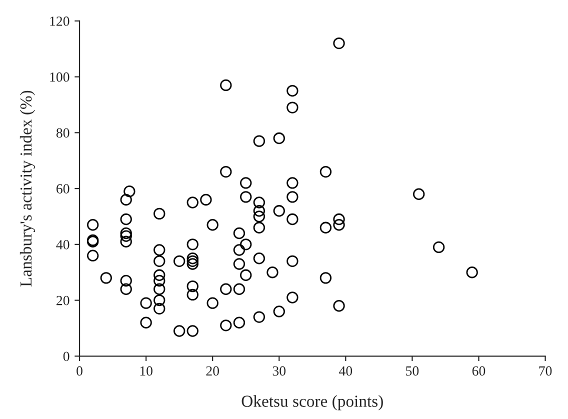 This screenshot has width=568, height=419. What do you see at coordinates (63, 189) in the screenshot?
I see `y-tick-label: 60` at bounding box center [63, 189].